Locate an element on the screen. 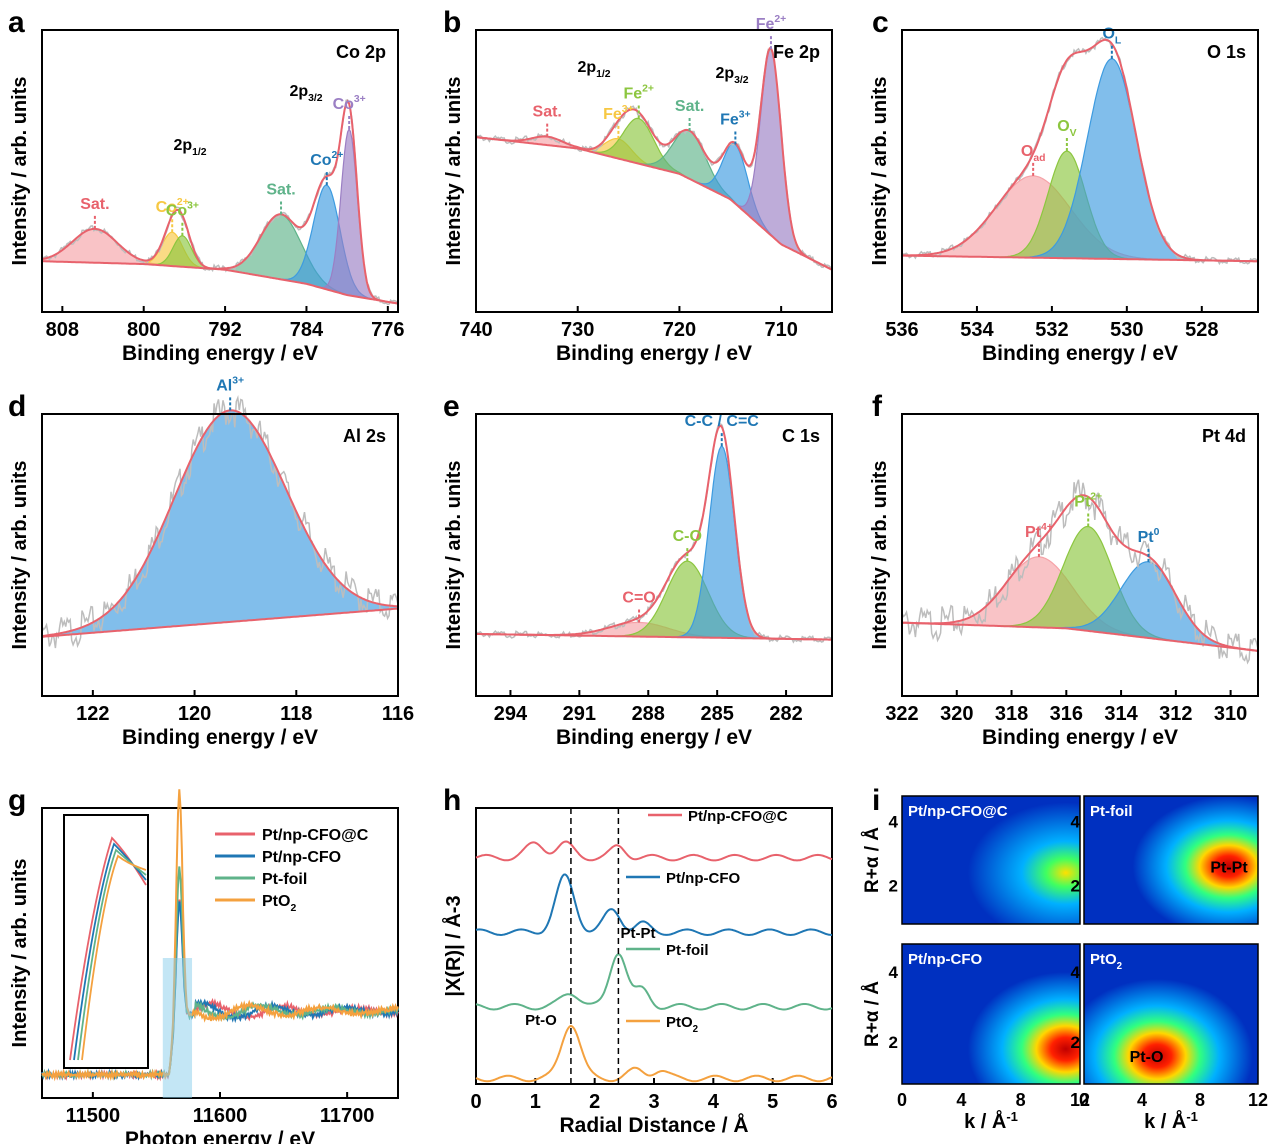 The image size is (1269, 1144). annotation-2p32: 2p3/2 is located at coordinates (731, 75).